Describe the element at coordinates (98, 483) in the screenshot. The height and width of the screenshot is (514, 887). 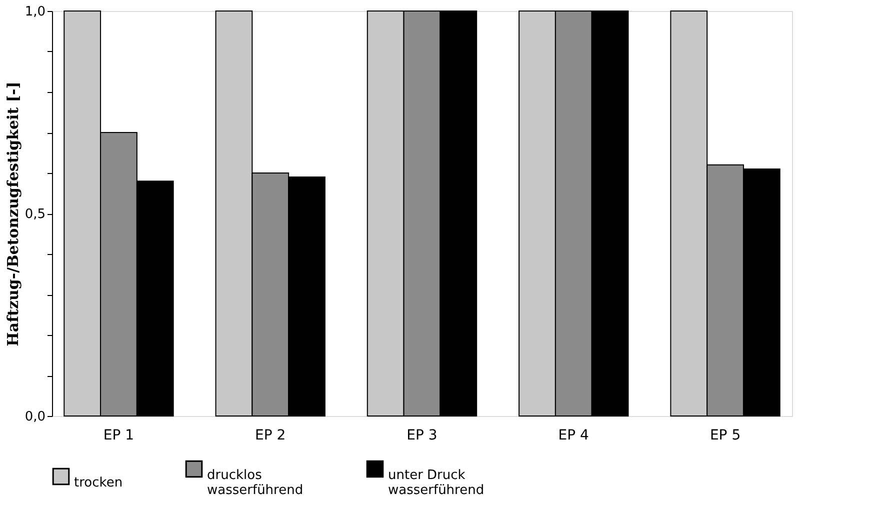
I see `legend-label: trocken` at that location.